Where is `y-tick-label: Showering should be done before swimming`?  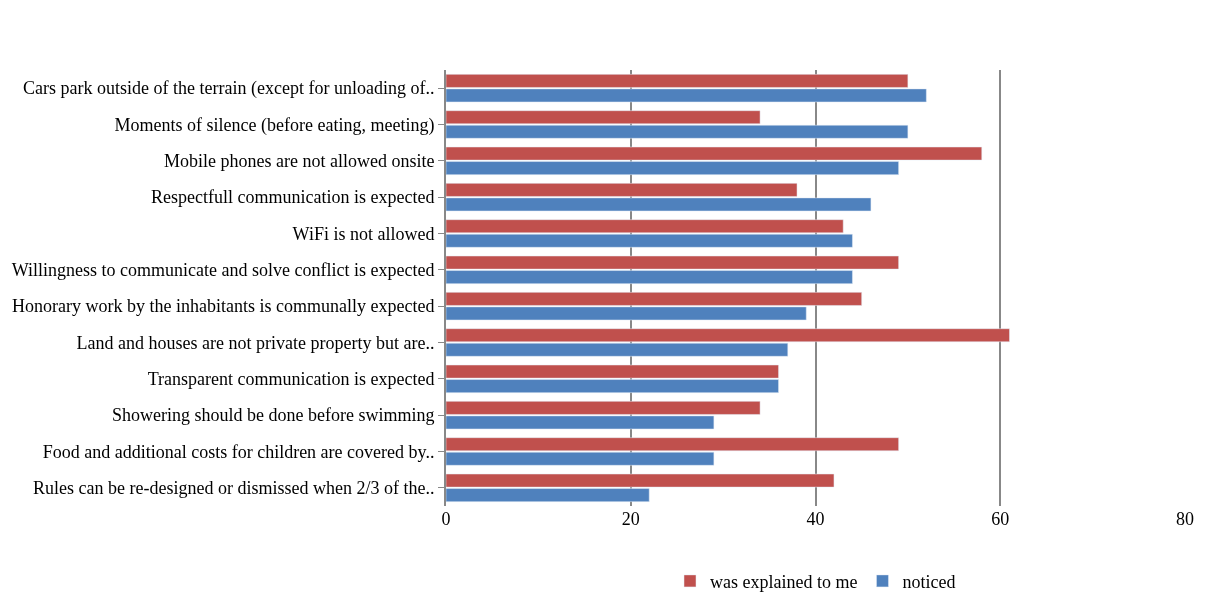 y-tick-label: Showering should be done before swimming is located at coordinates (273, 415).